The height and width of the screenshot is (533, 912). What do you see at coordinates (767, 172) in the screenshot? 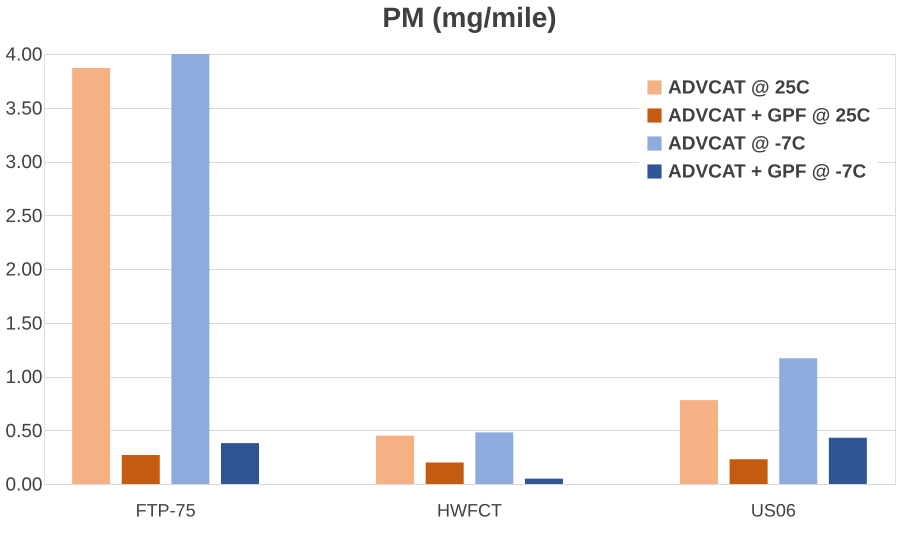
I see `legend-label: ADVCAT + GPF @ -7C` at bounding box center [767, 172].